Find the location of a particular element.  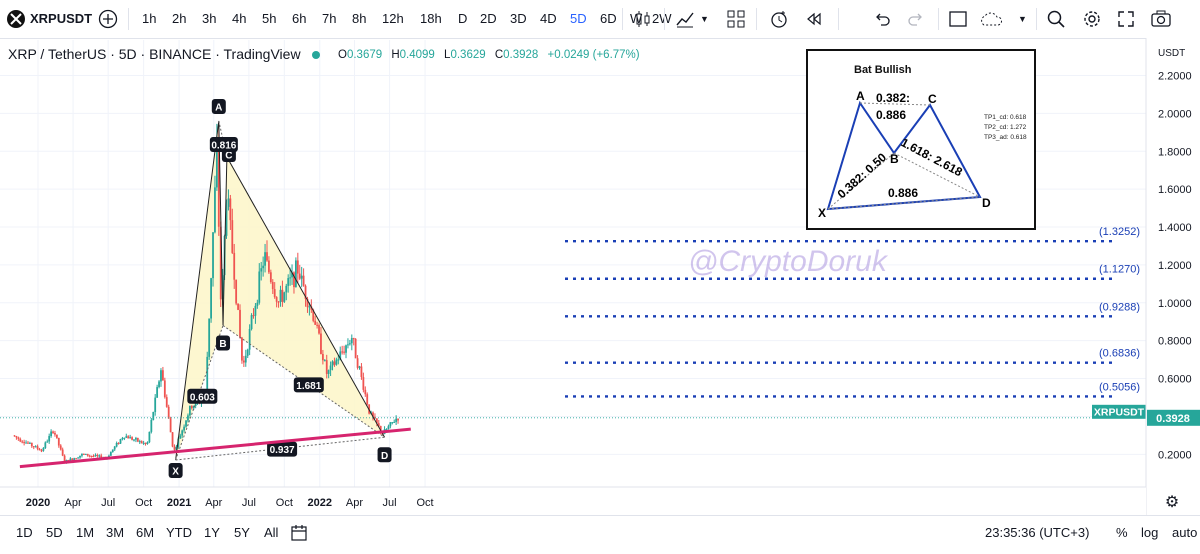

range-ytd: YTD is located at coordinates (179, 532).